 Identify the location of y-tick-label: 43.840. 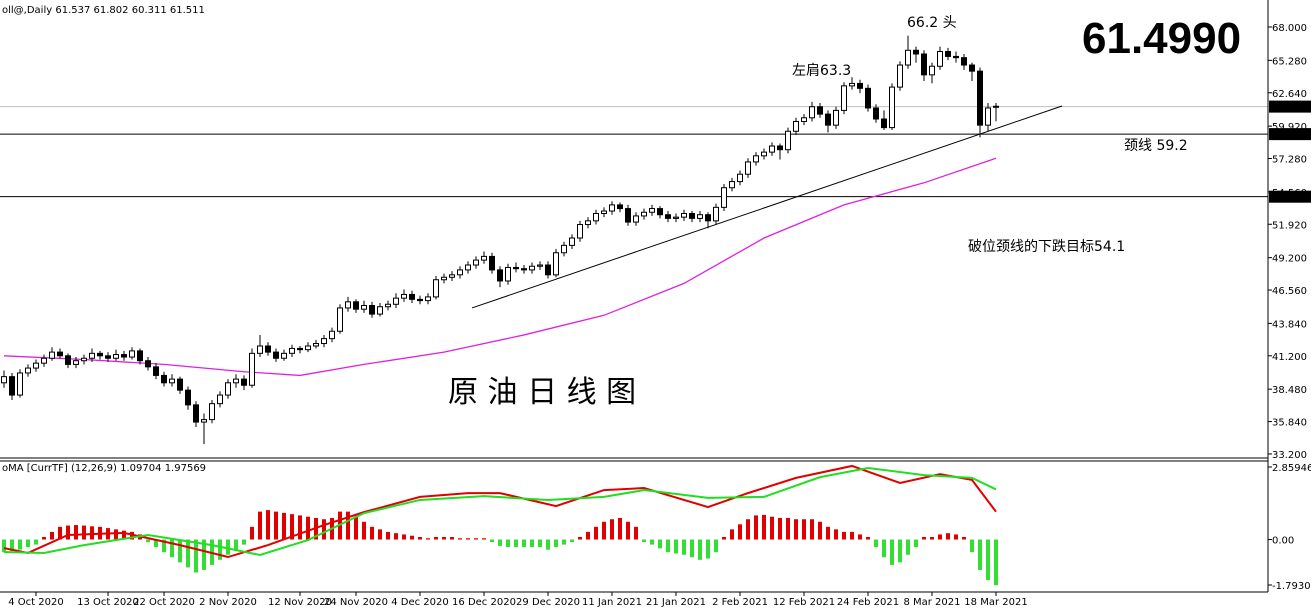
(1289, 324).